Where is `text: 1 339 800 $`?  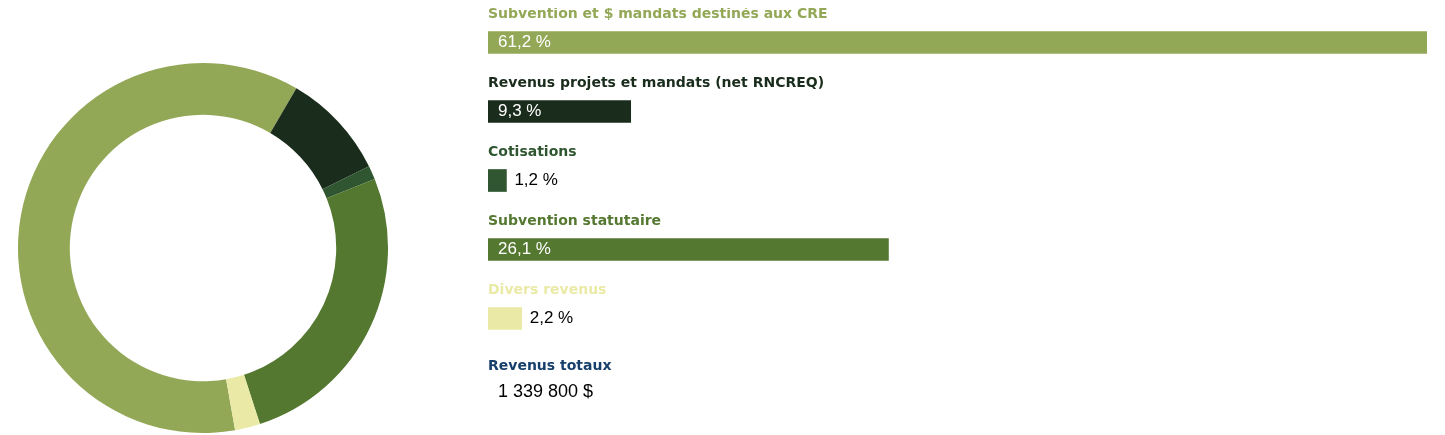 text: 1 339 800 $ is located at coordinates (546, 391).